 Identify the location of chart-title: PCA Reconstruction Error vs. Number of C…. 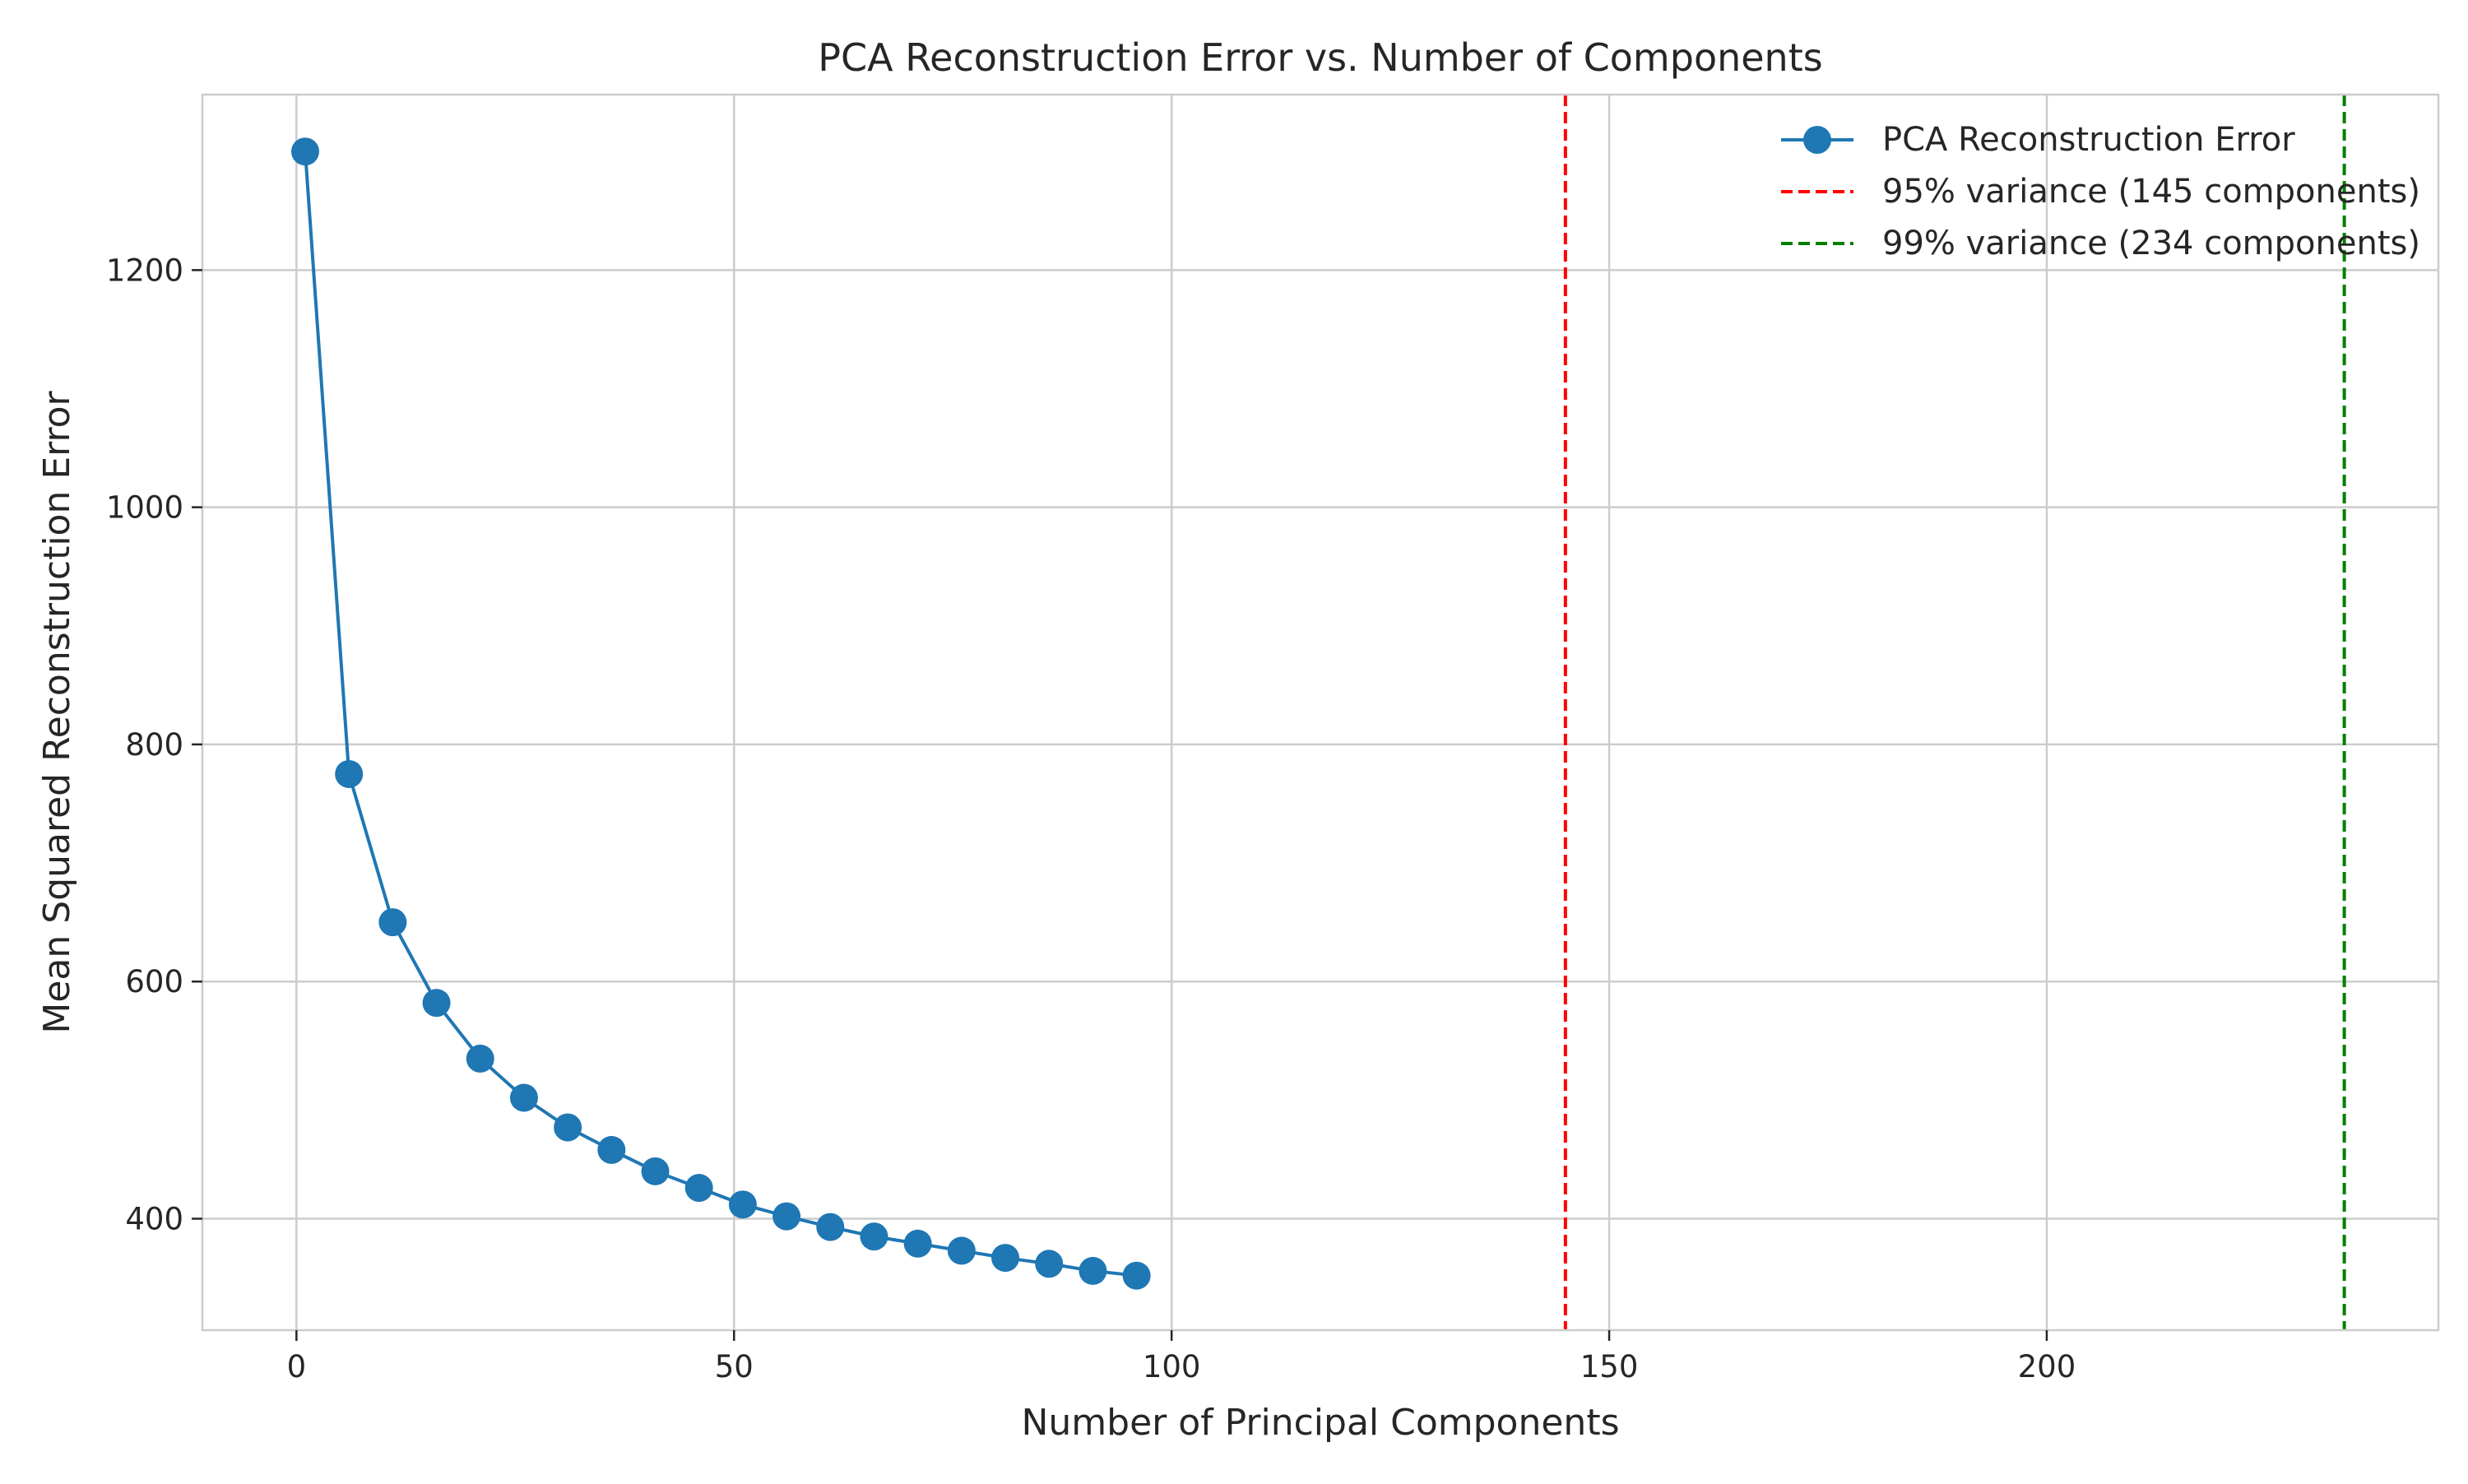
(1320, 57).